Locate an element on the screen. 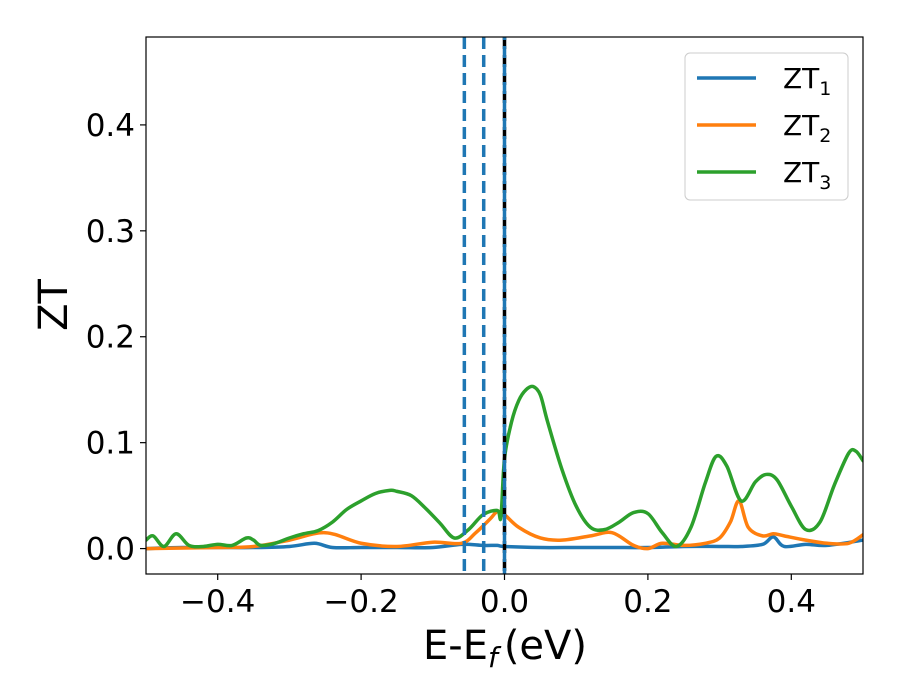 Image resolution: width=900 pixels, height=700 pixels. x-axis-label: E-Ef (eV) is located at coordinates (505, 648).